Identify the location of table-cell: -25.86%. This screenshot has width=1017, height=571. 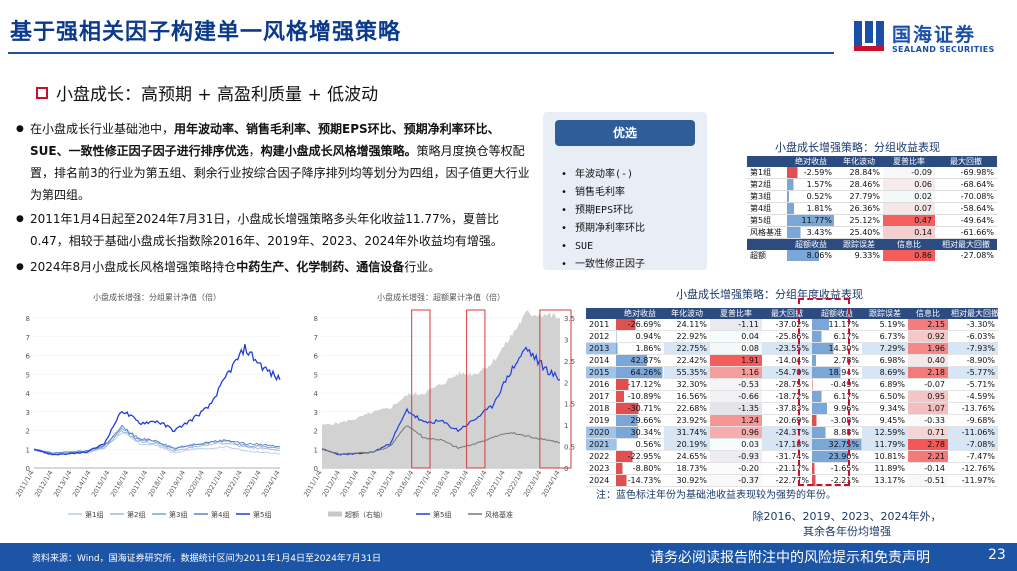
(792, 336).